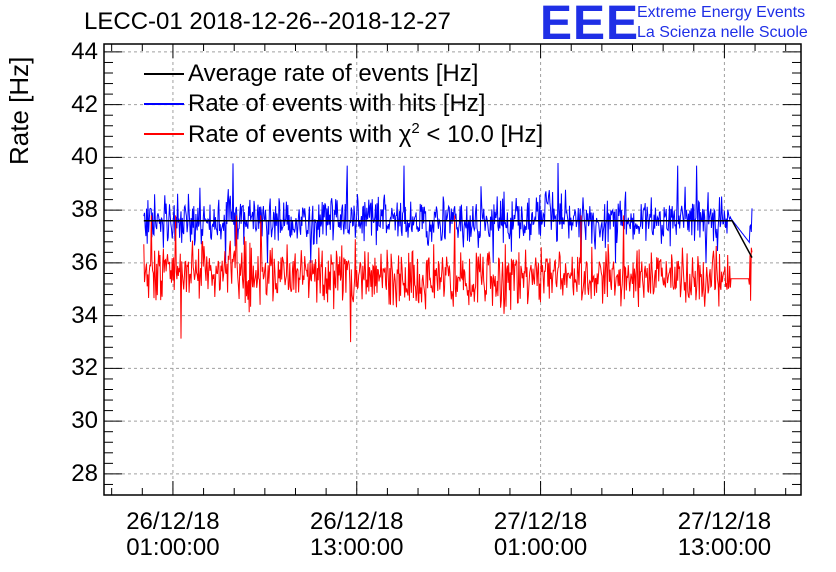 Image resolution: width=836 pixels, height=572 pixels. Describe the element at coordinates (405, 134) in the screenshot. I see `legend-chi-symbol: χ` at that location.